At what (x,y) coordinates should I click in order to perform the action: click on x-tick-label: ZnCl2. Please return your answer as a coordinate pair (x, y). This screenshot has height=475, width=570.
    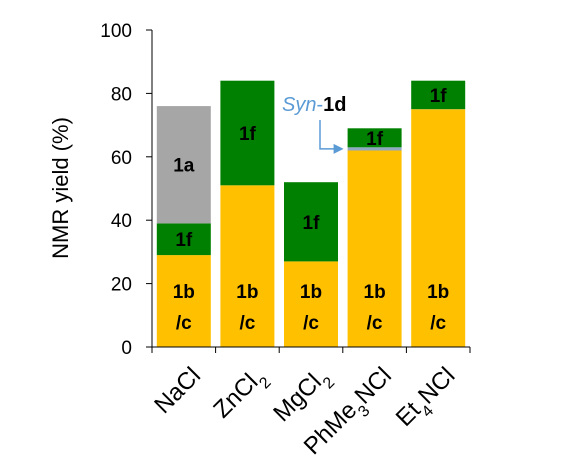
    Looking at the image, I should click on (241, 395).